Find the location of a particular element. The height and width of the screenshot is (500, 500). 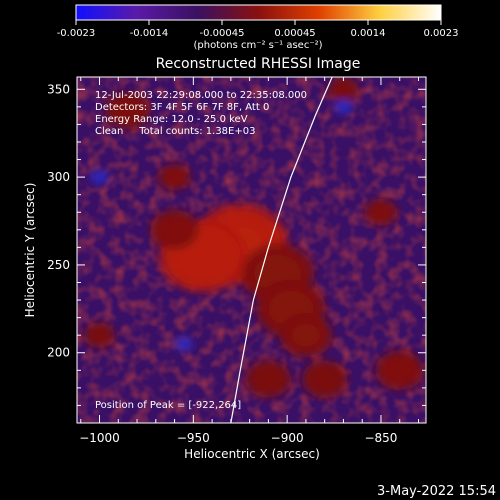

x-tick-label: −850 is located at coordinates (380, 438).